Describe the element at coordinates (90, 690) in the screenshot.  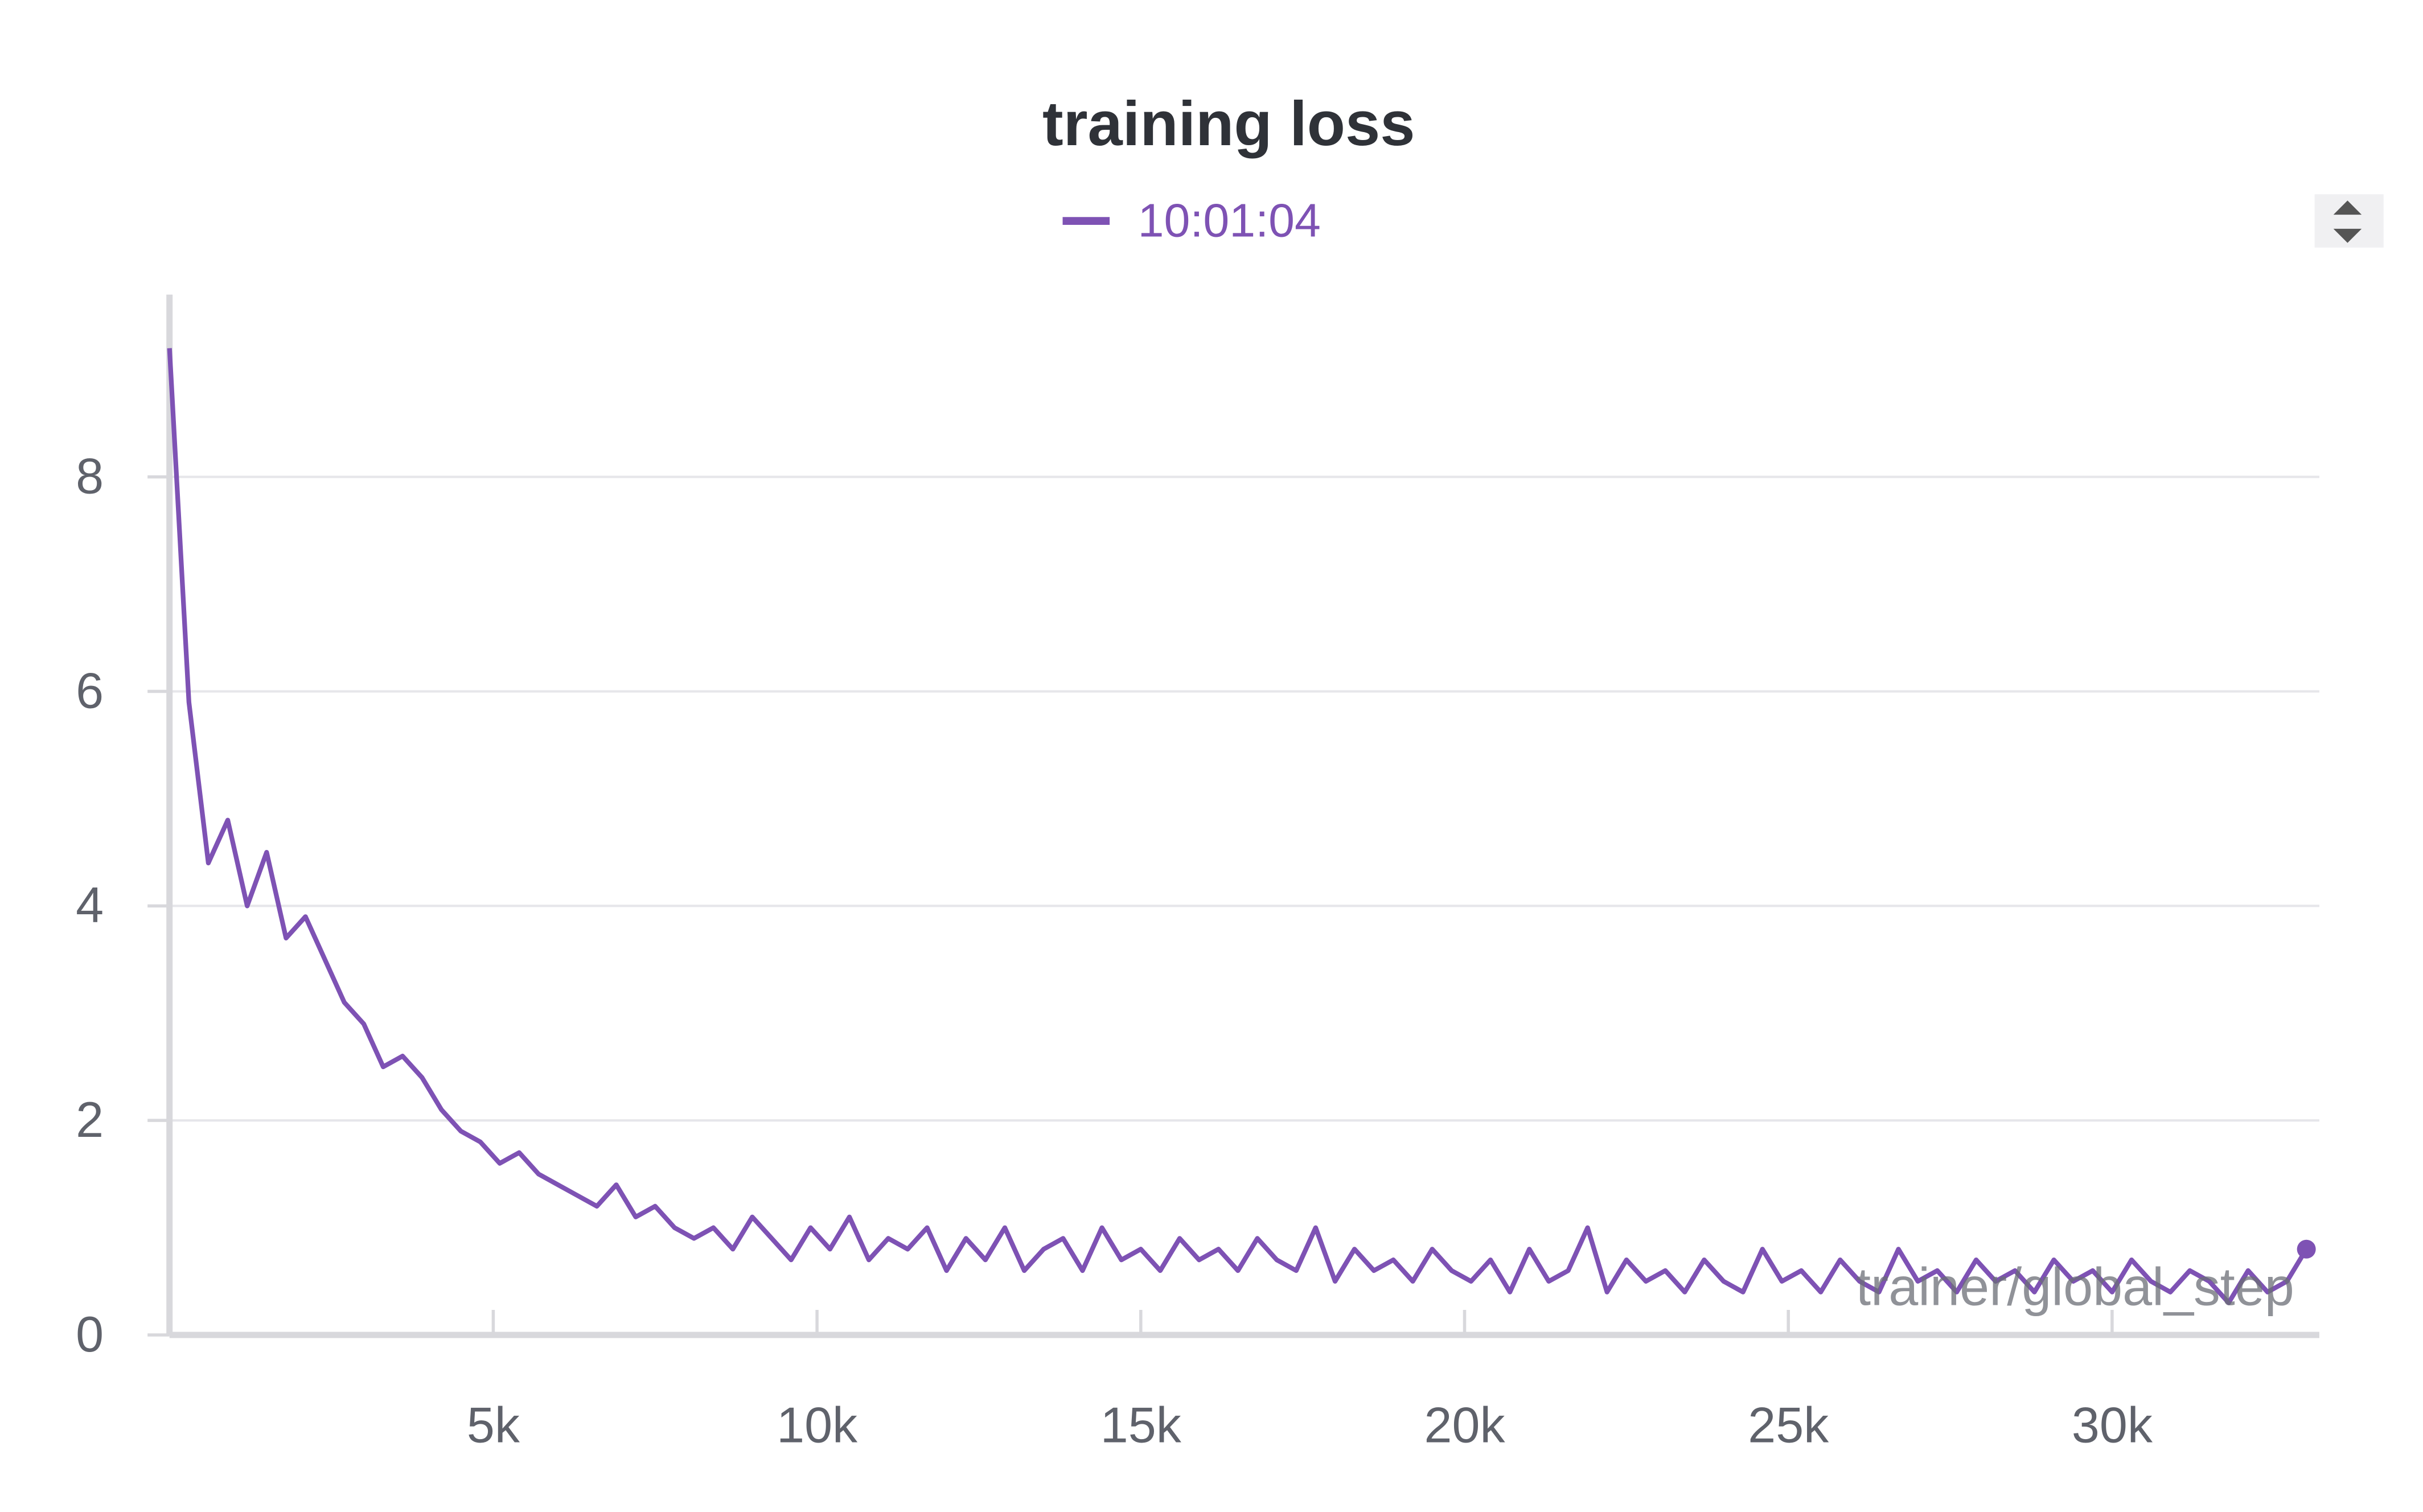
I see `y-tick-label: 6` at that location.